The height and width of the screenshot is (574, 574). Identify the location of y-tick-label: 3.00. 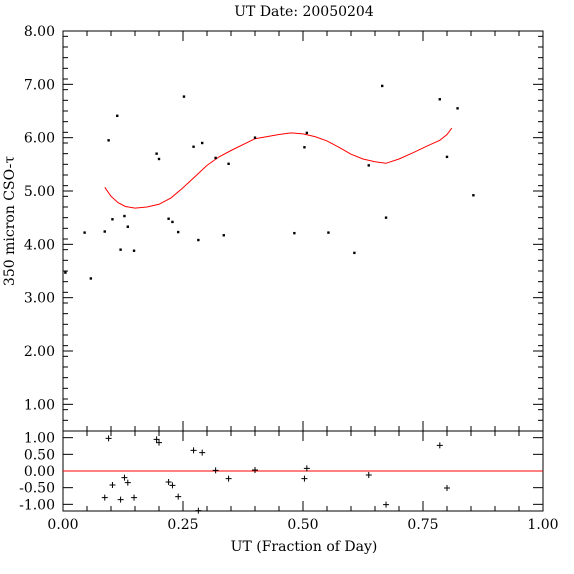
(39, 299).